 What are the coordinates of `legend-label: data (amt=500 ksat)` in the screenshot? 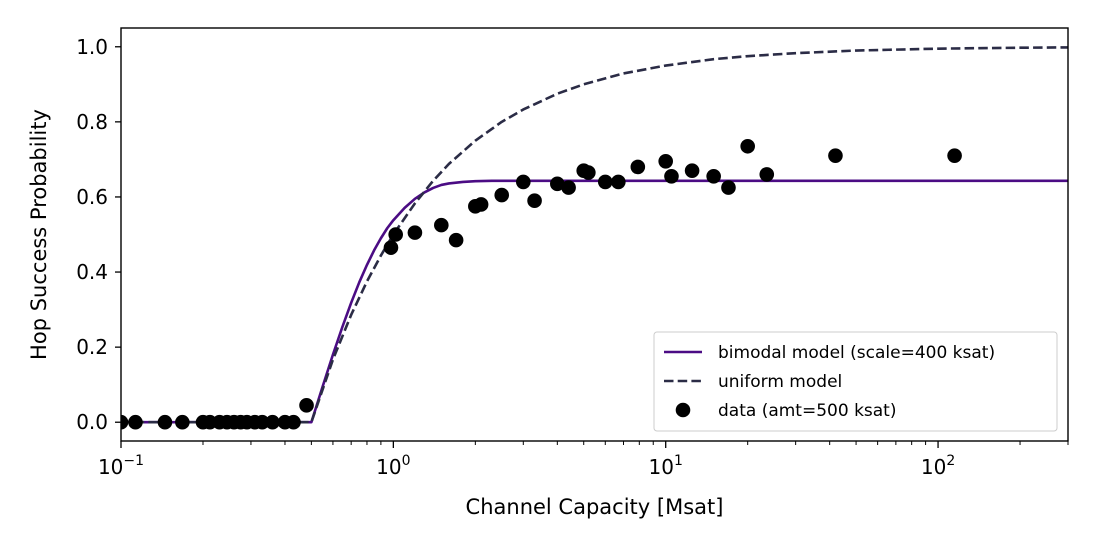 It's located at (807, 411).